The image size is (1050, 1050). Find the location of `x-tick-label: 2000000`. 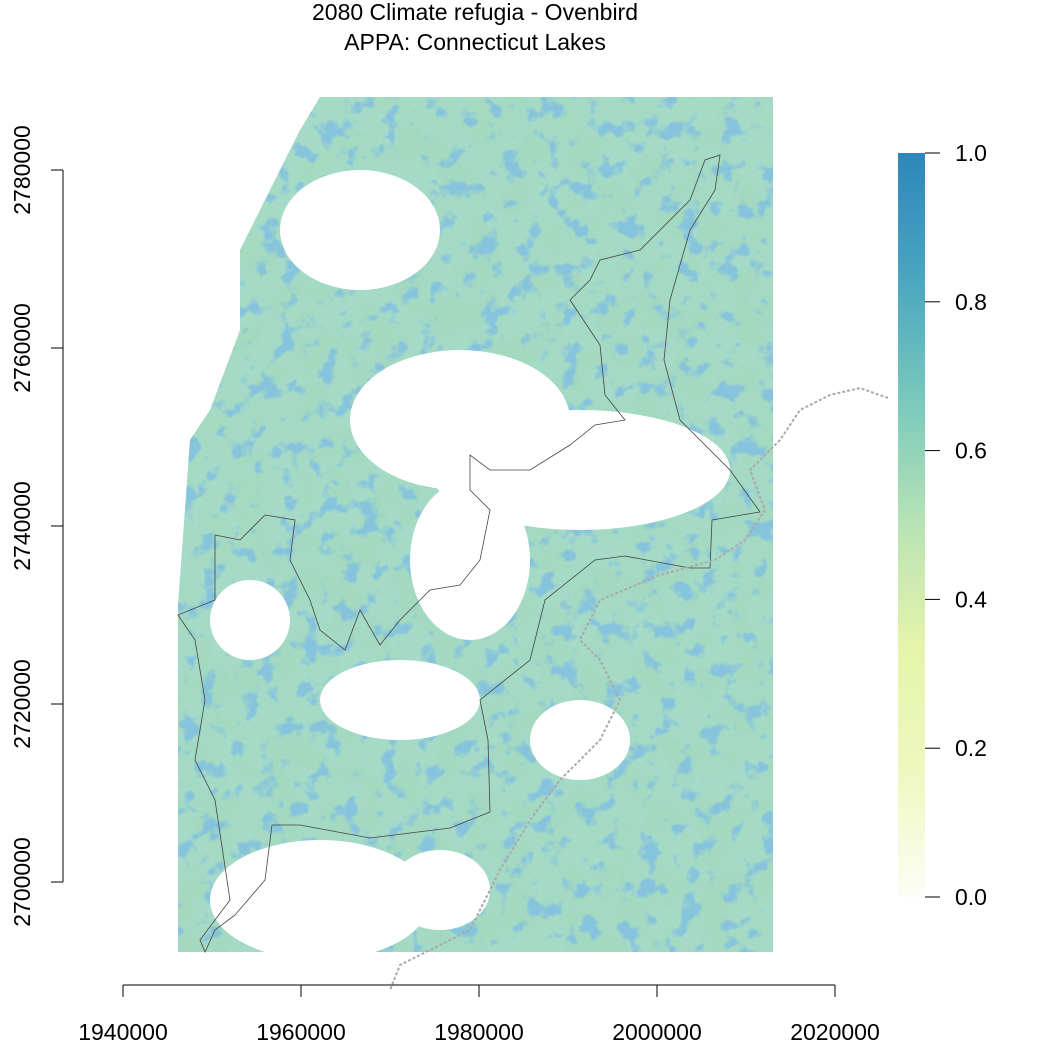

x-tick-label: 2000000 is located at coordinates (657, 1032).